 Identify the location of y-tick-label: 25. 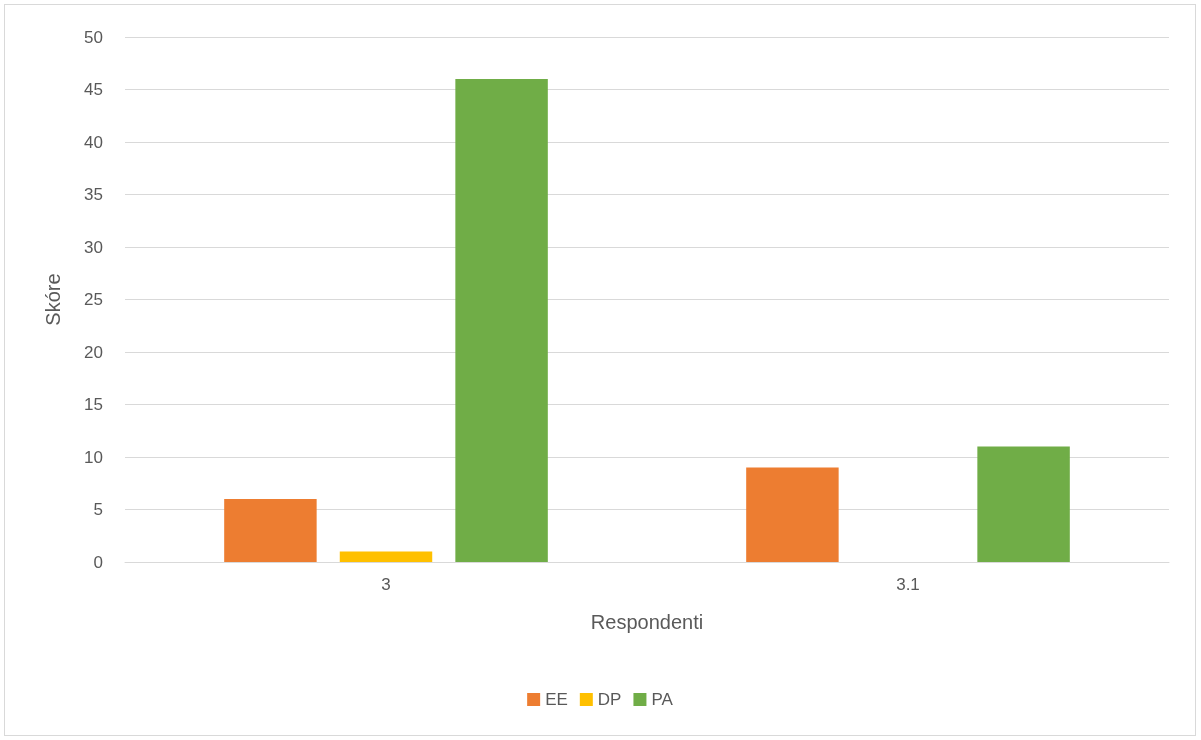
(93, 299).